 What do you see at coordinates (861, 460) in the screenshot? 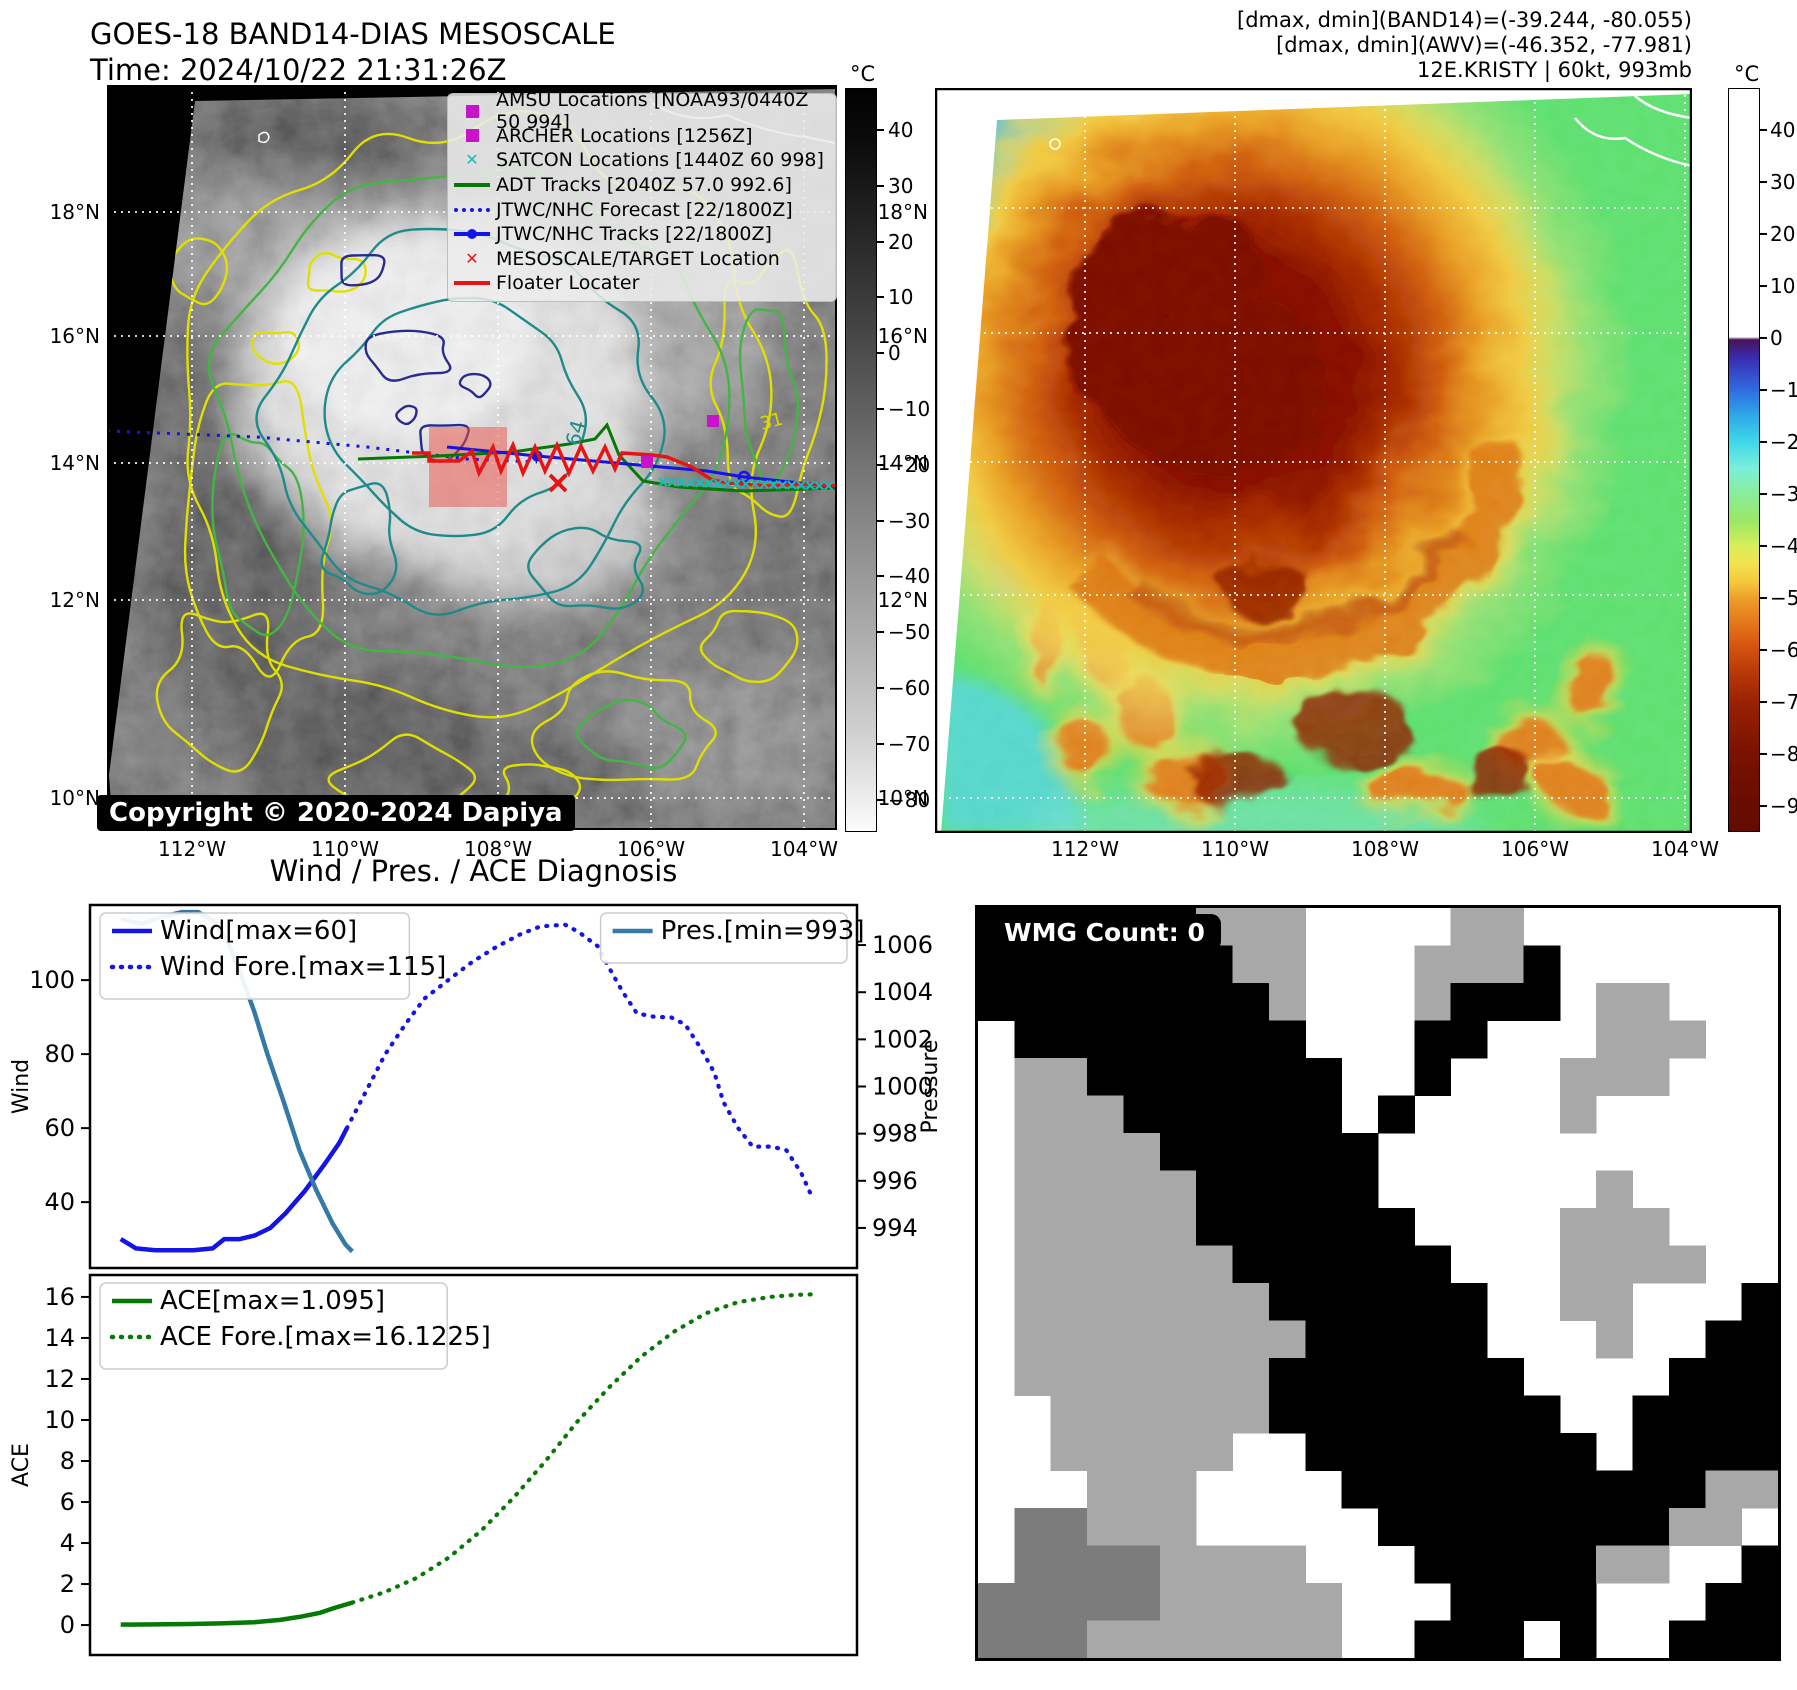
I see `colorbar-grayscale` at bounding box center [861, 460].